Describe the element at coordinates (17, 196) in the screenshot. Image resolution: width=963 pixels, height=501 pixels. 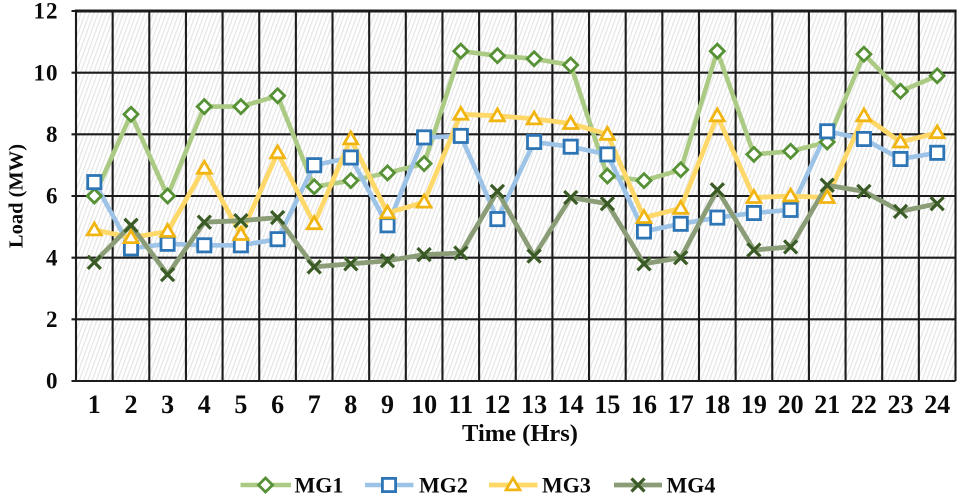
I see `svg-text: Load (MW)` at that location.